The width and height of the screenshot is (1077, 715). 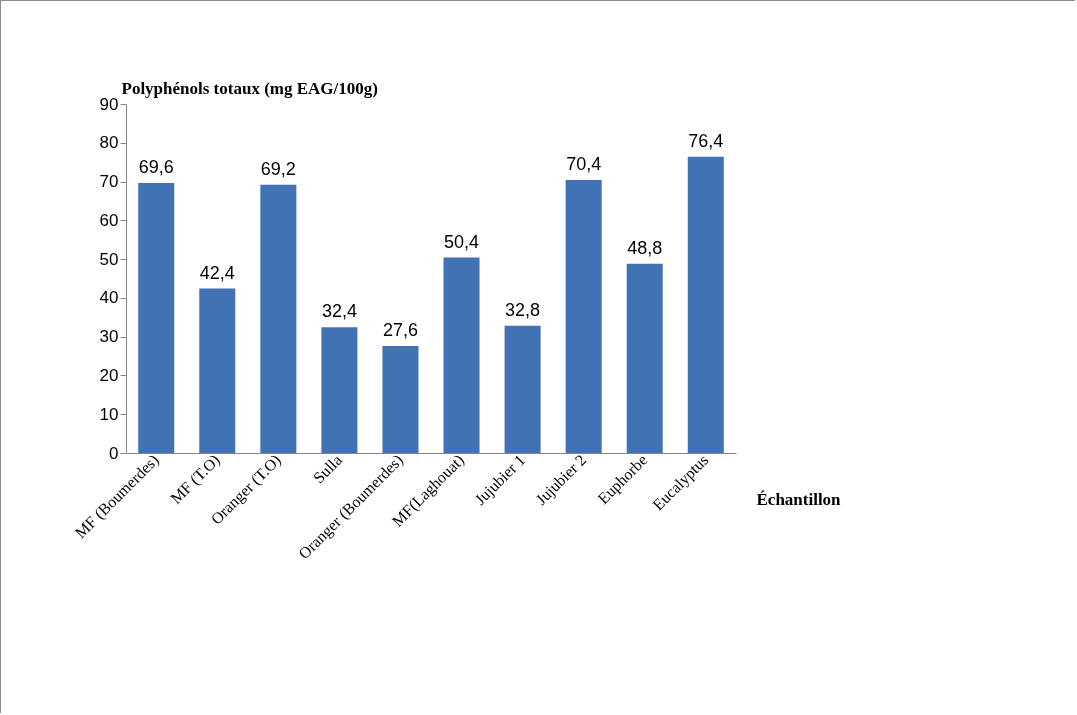 I want to click on x-axis-title: Échantillon, so click(x=799, y=499).